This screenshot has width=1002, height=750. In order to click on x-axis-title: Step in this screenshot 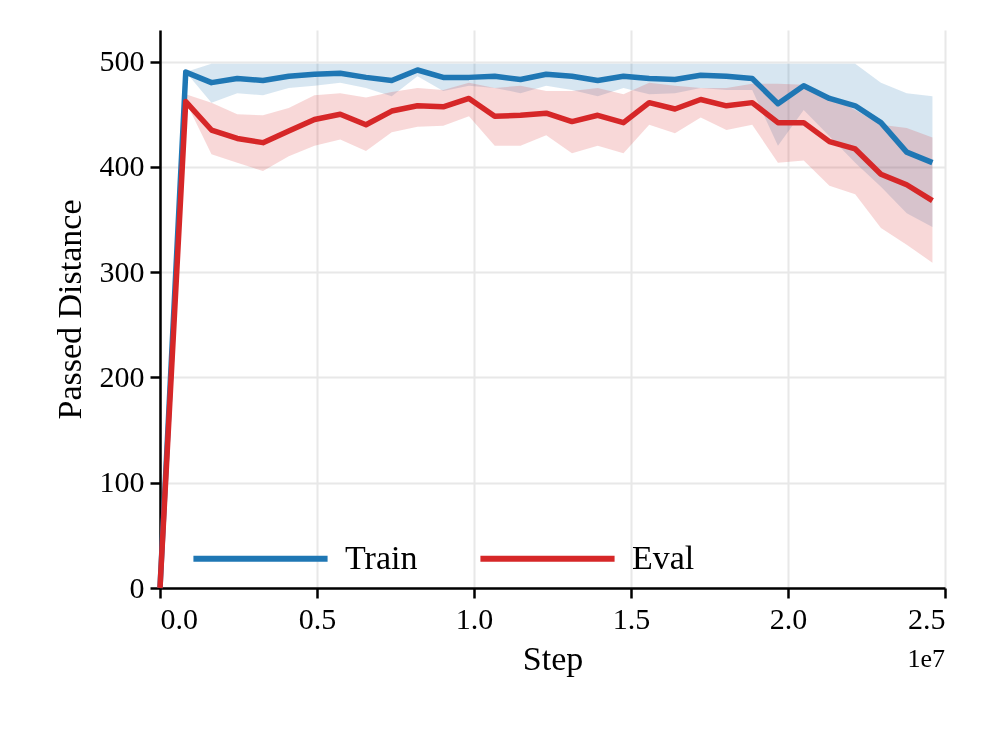, I will do `click(553, 658)`.